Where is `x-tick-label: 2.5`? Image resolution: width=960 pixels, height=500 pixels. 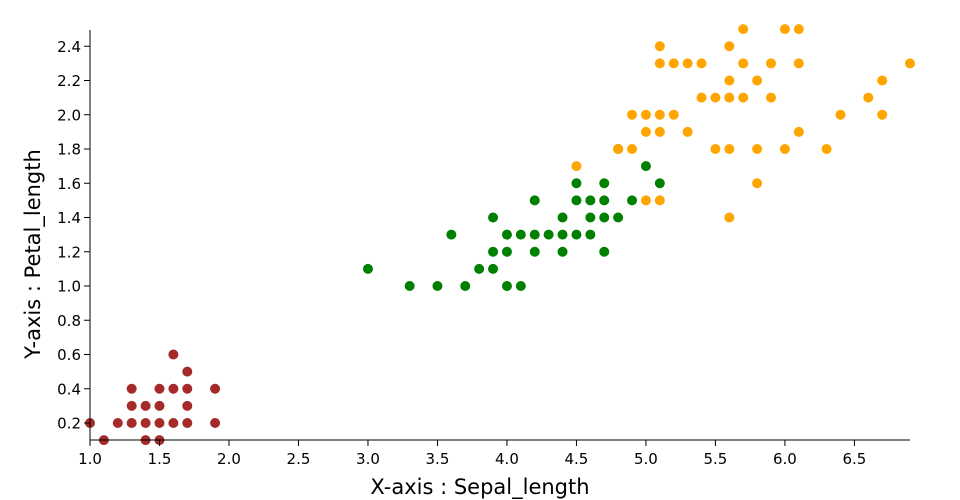 x-tick-label: 2.5 is located at coordinates (299, 459).